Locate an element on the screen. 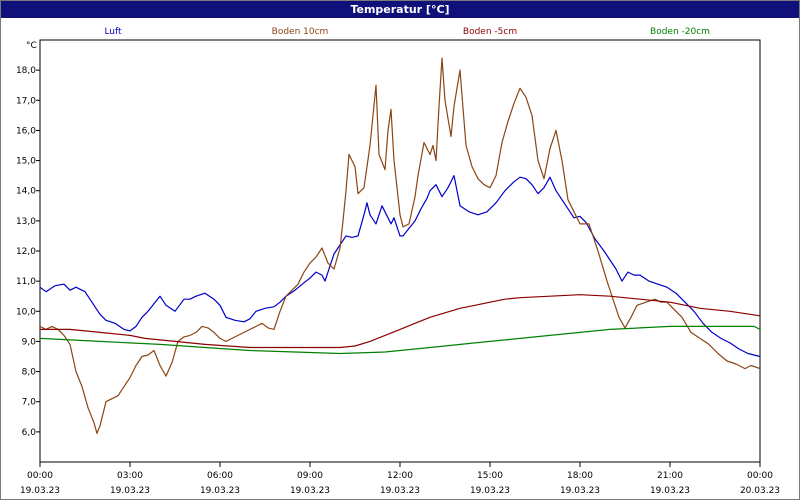 Image resolution: width=800 pixels, height=500 pixels. y-tick-label: 8,0 is located at coordinates (29, 373).